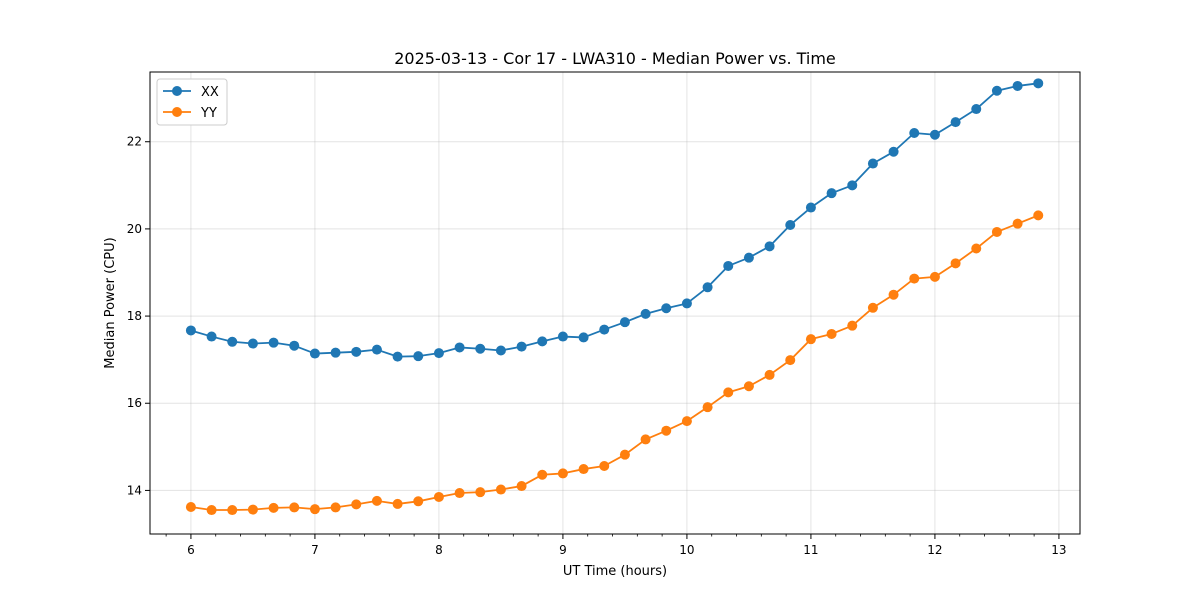  What do you see at coordinates (810, 550) in the screenshot?
I see `x-tick-label: 11` at bounding box center [810, 550].